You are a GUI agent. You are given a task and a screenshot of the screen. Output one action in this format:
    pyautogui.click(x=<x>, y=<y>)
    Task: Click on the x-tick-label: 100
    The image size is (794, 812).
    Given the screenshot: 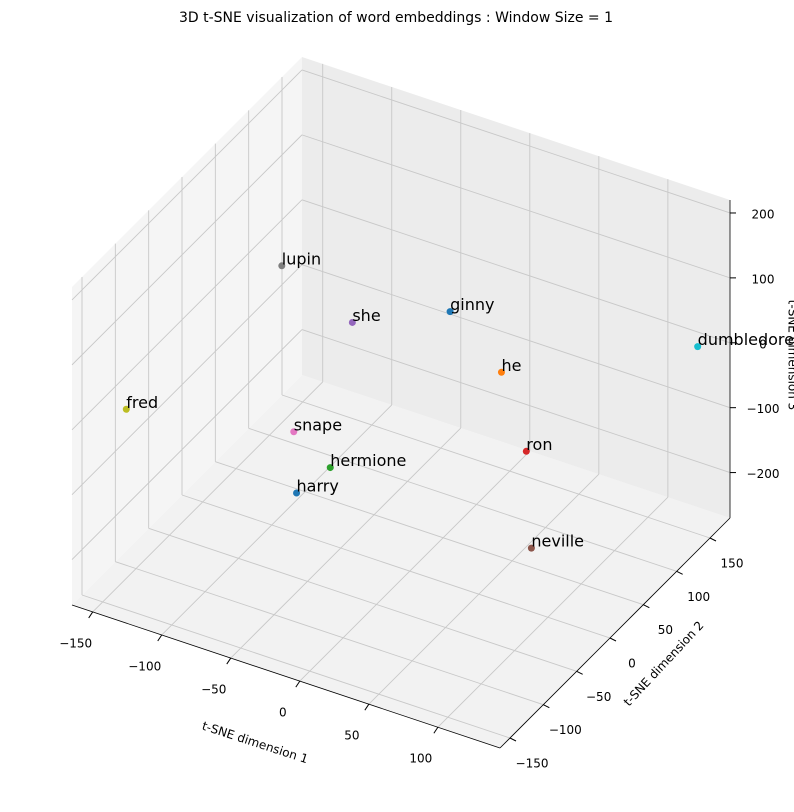 What is the action you would take?
    pyautogui.click(x=420, y=759)
    